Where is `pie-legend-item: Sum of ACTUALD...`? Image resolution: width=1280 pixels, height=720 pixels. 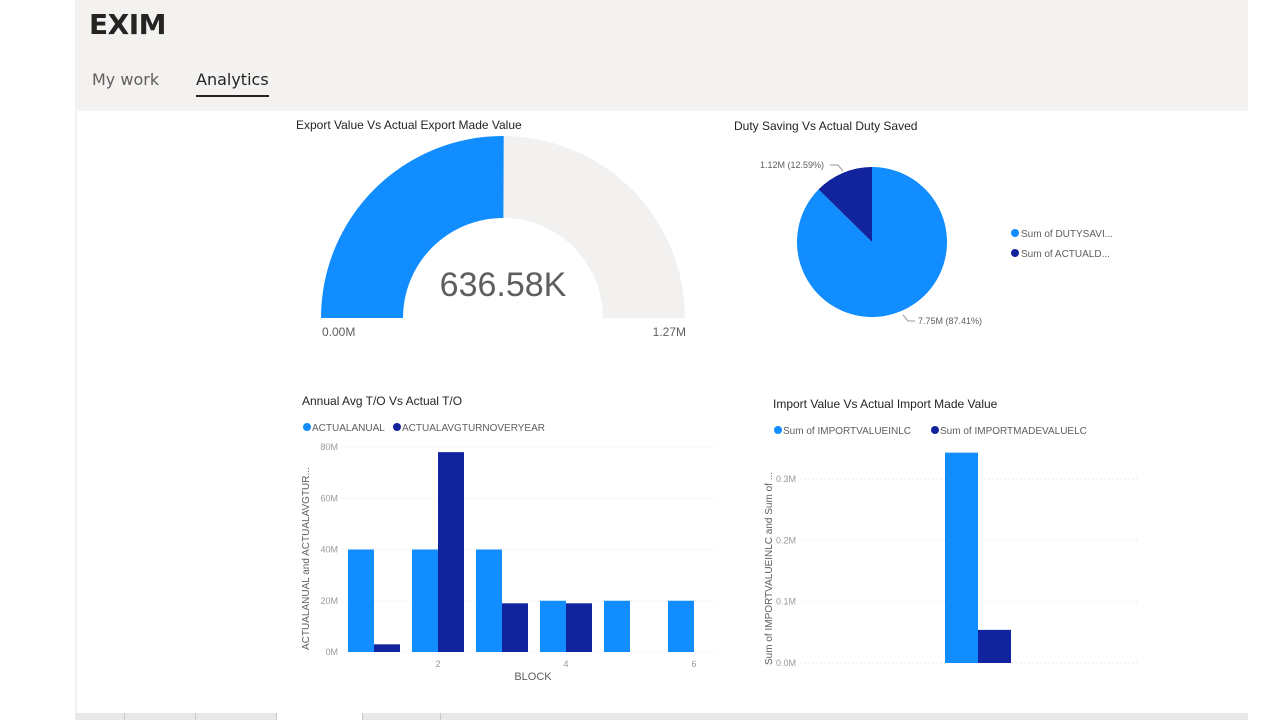
pie-legend-item: Sum of ACTUALD... is located at coordinates (1065, 254).